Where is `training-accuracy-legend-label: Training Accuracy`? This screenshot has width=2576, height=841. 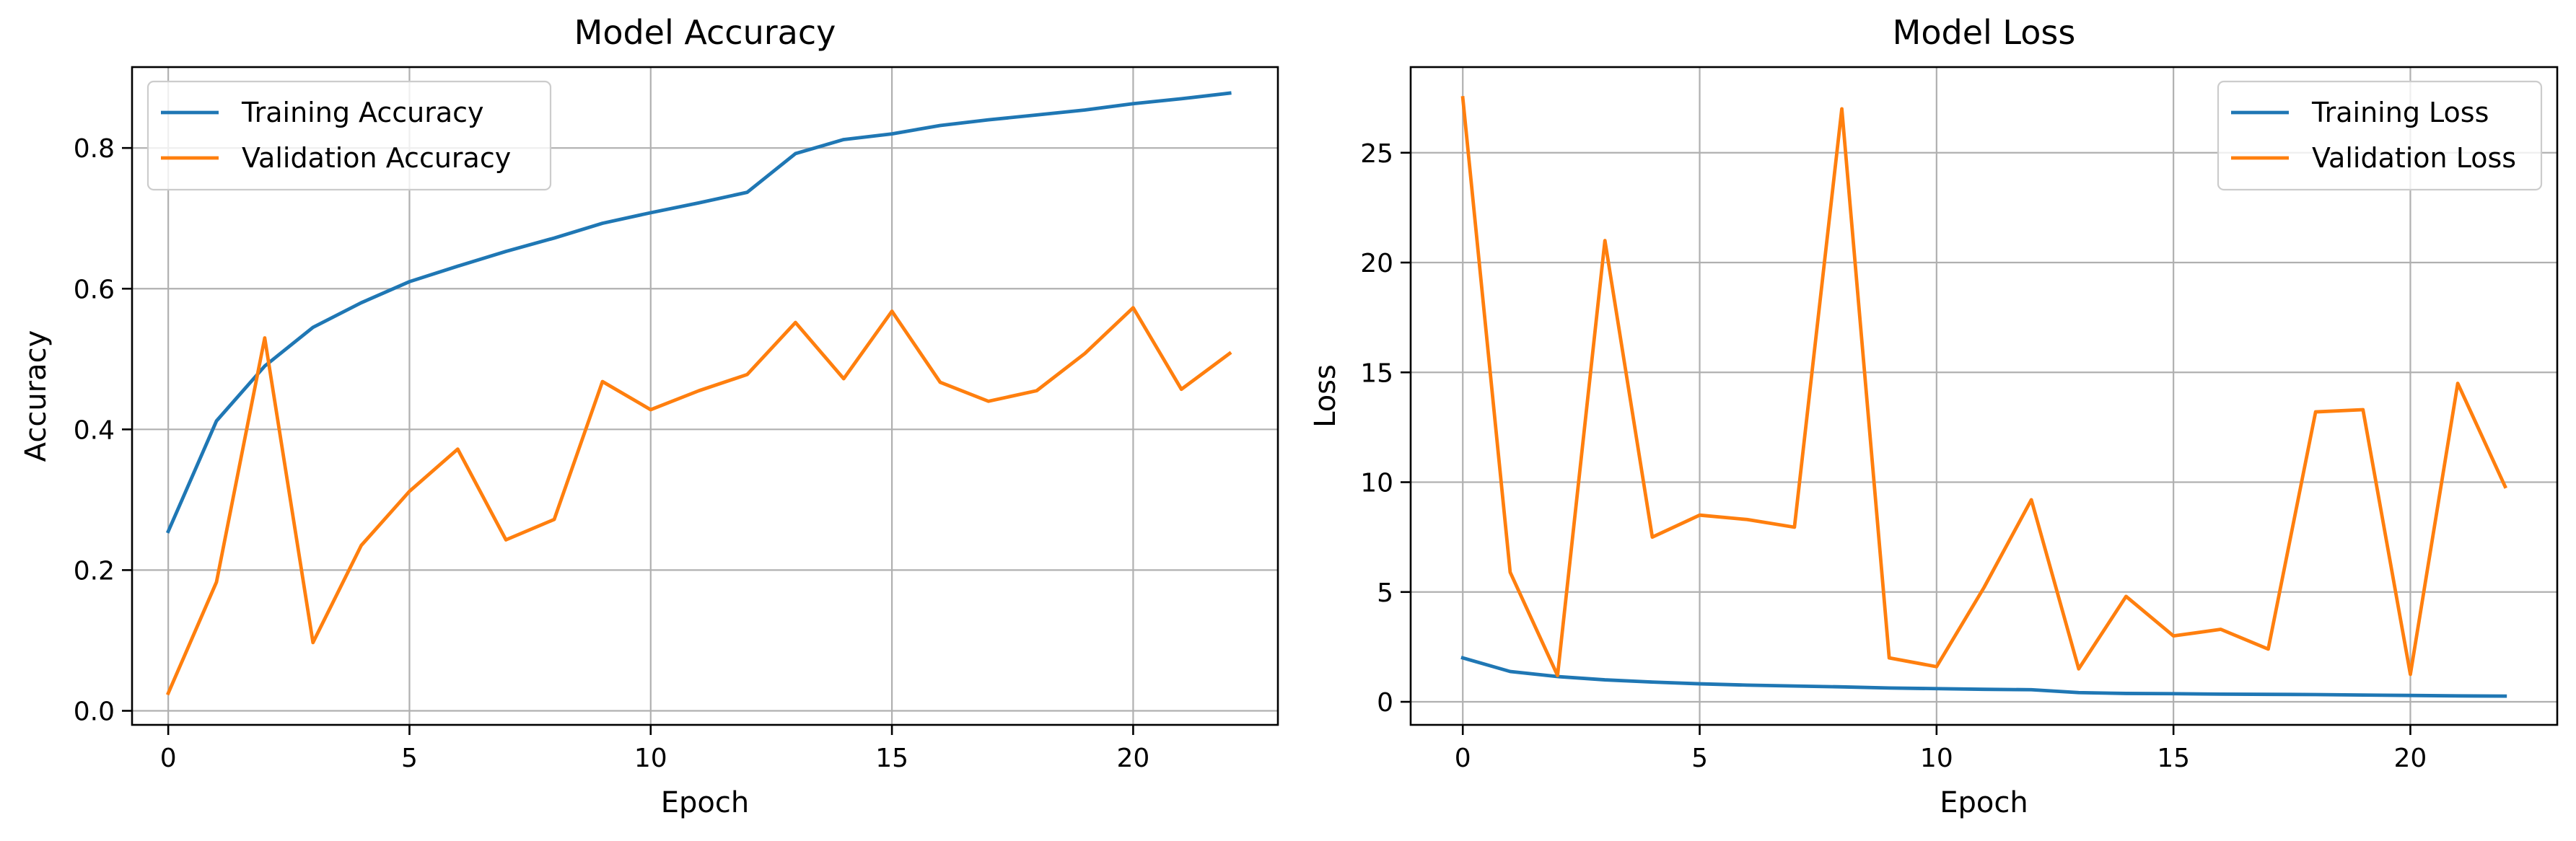 training-accuracy-legend-label: Training Accuracy is located at coordinates (362, 112).